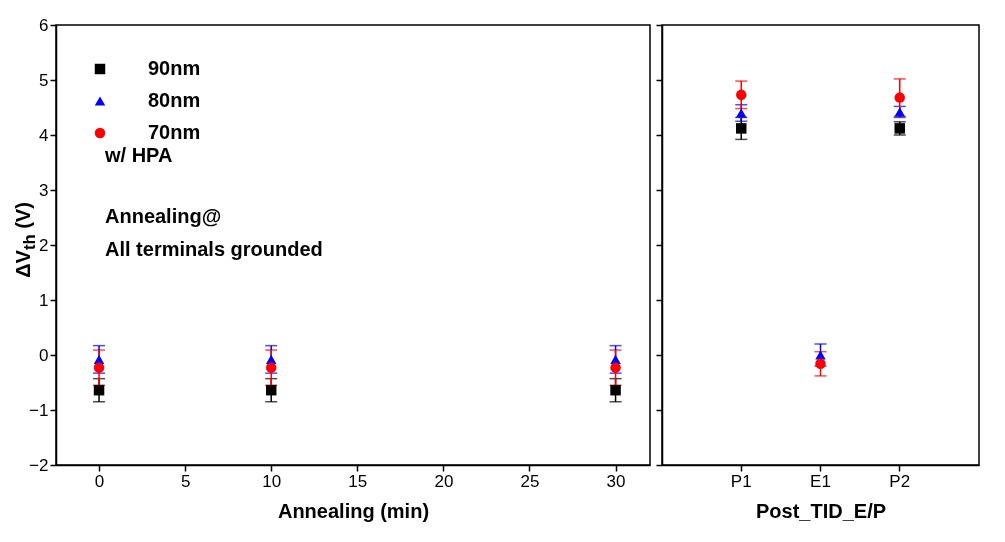 This screenshot has height=542, width=1005. Describe the element at coordinates (272, 481) in the screenshot. I see `x-tick-label: 10` at that location.